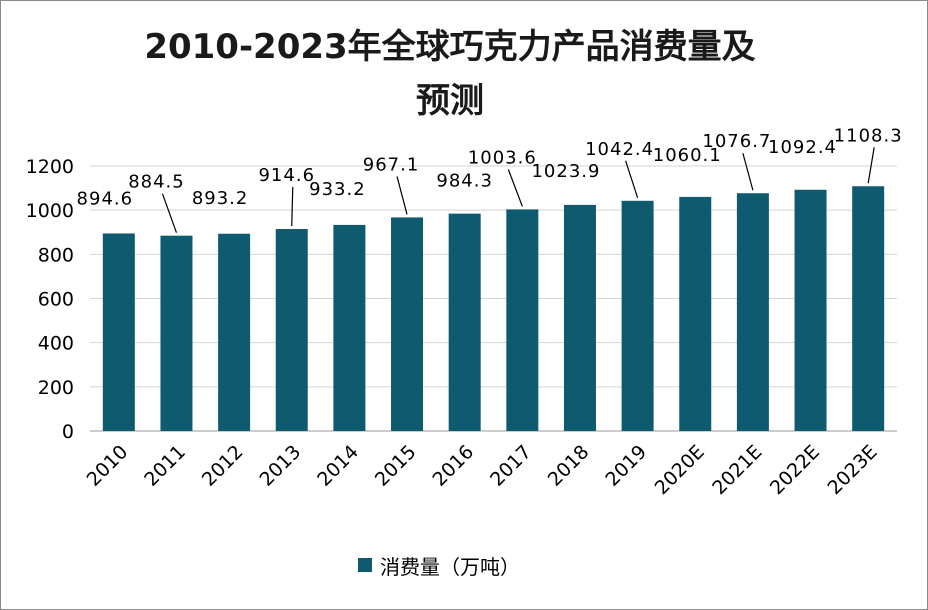 The height and width of the screenshot is (610, 928). I want to click on bar-2010, so click(118, 332).